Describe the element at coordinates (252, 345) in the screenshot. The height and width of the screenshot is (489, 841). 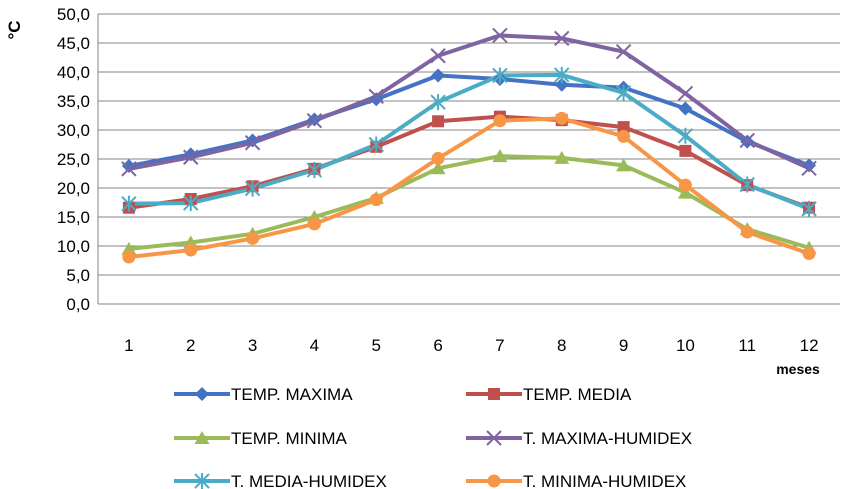
I see `x-tick-label: 3` at that location.